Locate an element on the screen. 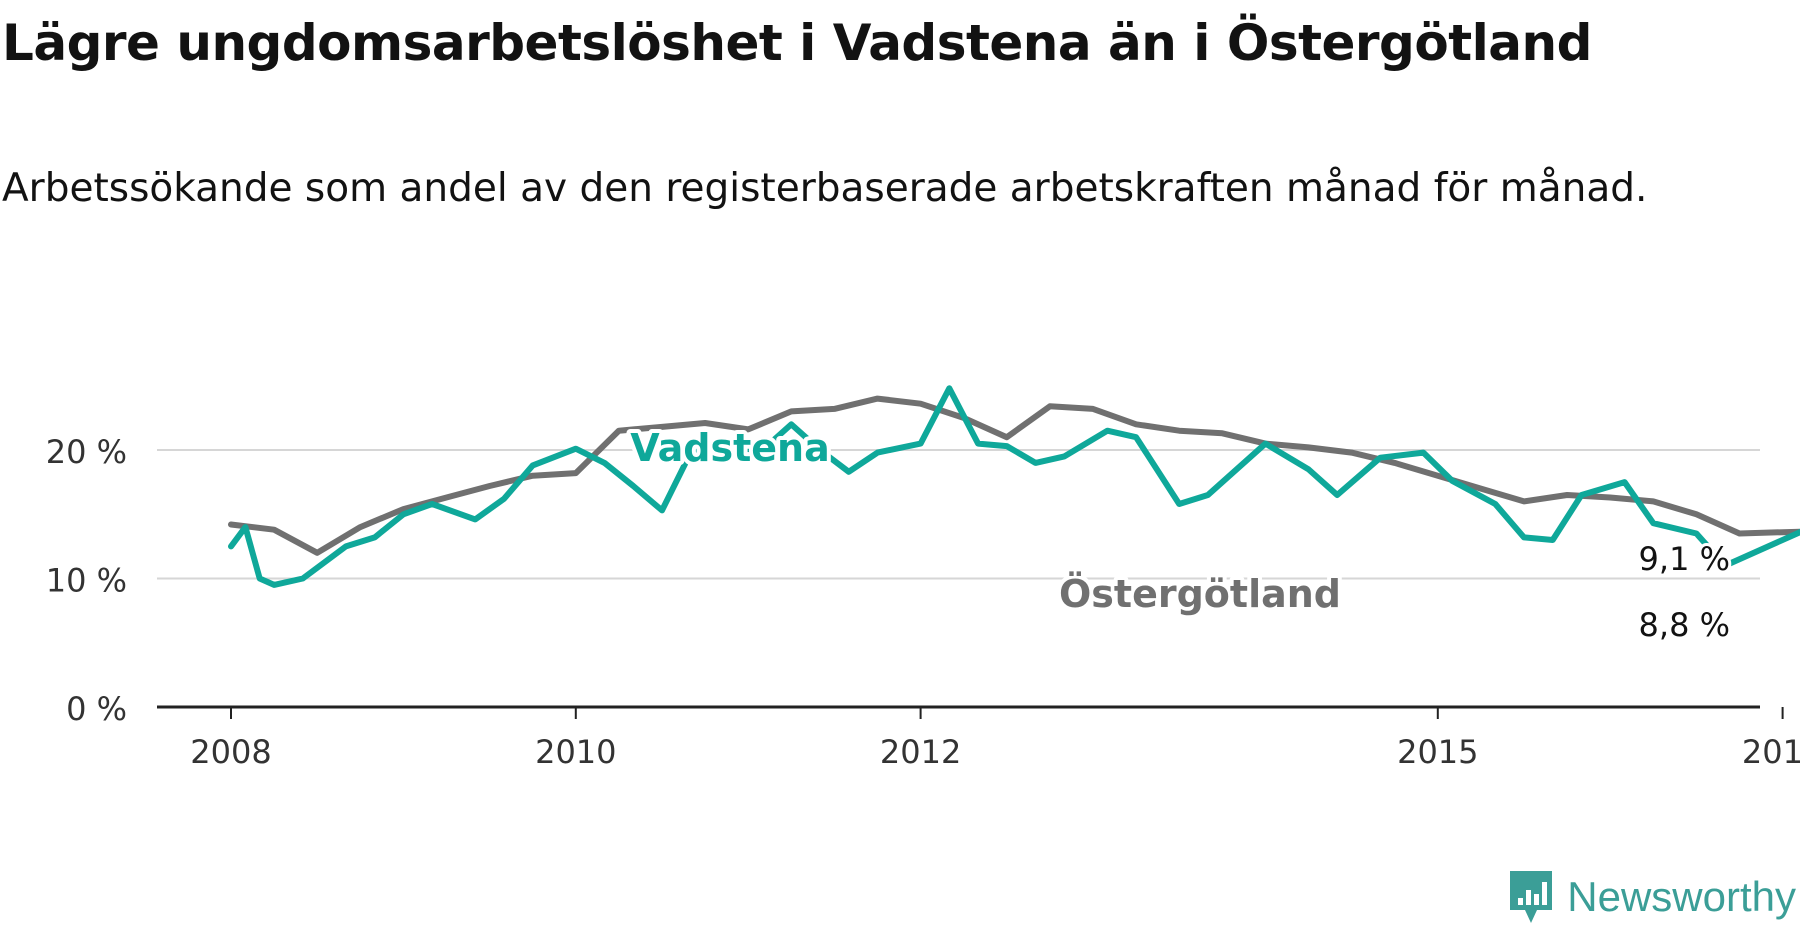 The height and width of the screenshot is (948, 1800). x-tick-label: 2017 is located at coordinates (1771, 752).